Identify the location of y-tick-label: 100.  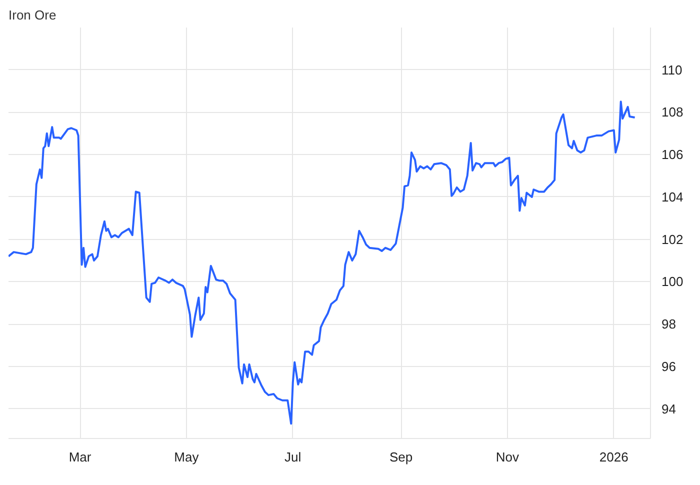
(673, 282).